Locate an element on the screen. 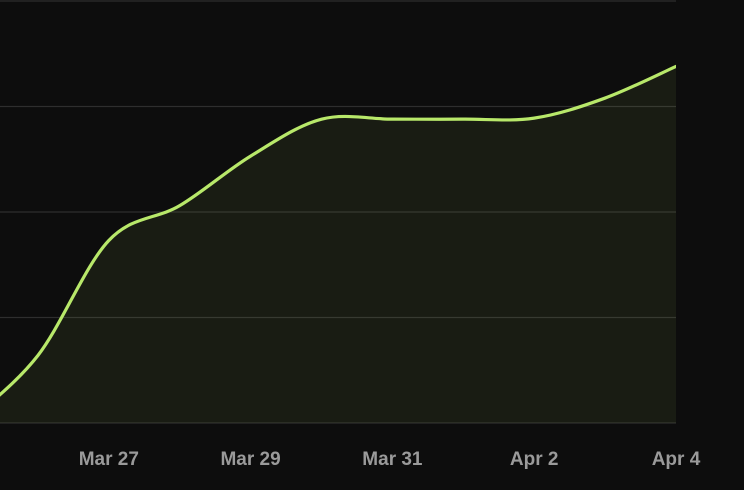 Image resolution: width=744 pixels, height=490 pixels. x-tick-label: Mar 27 is located at coordinates (109, 459).